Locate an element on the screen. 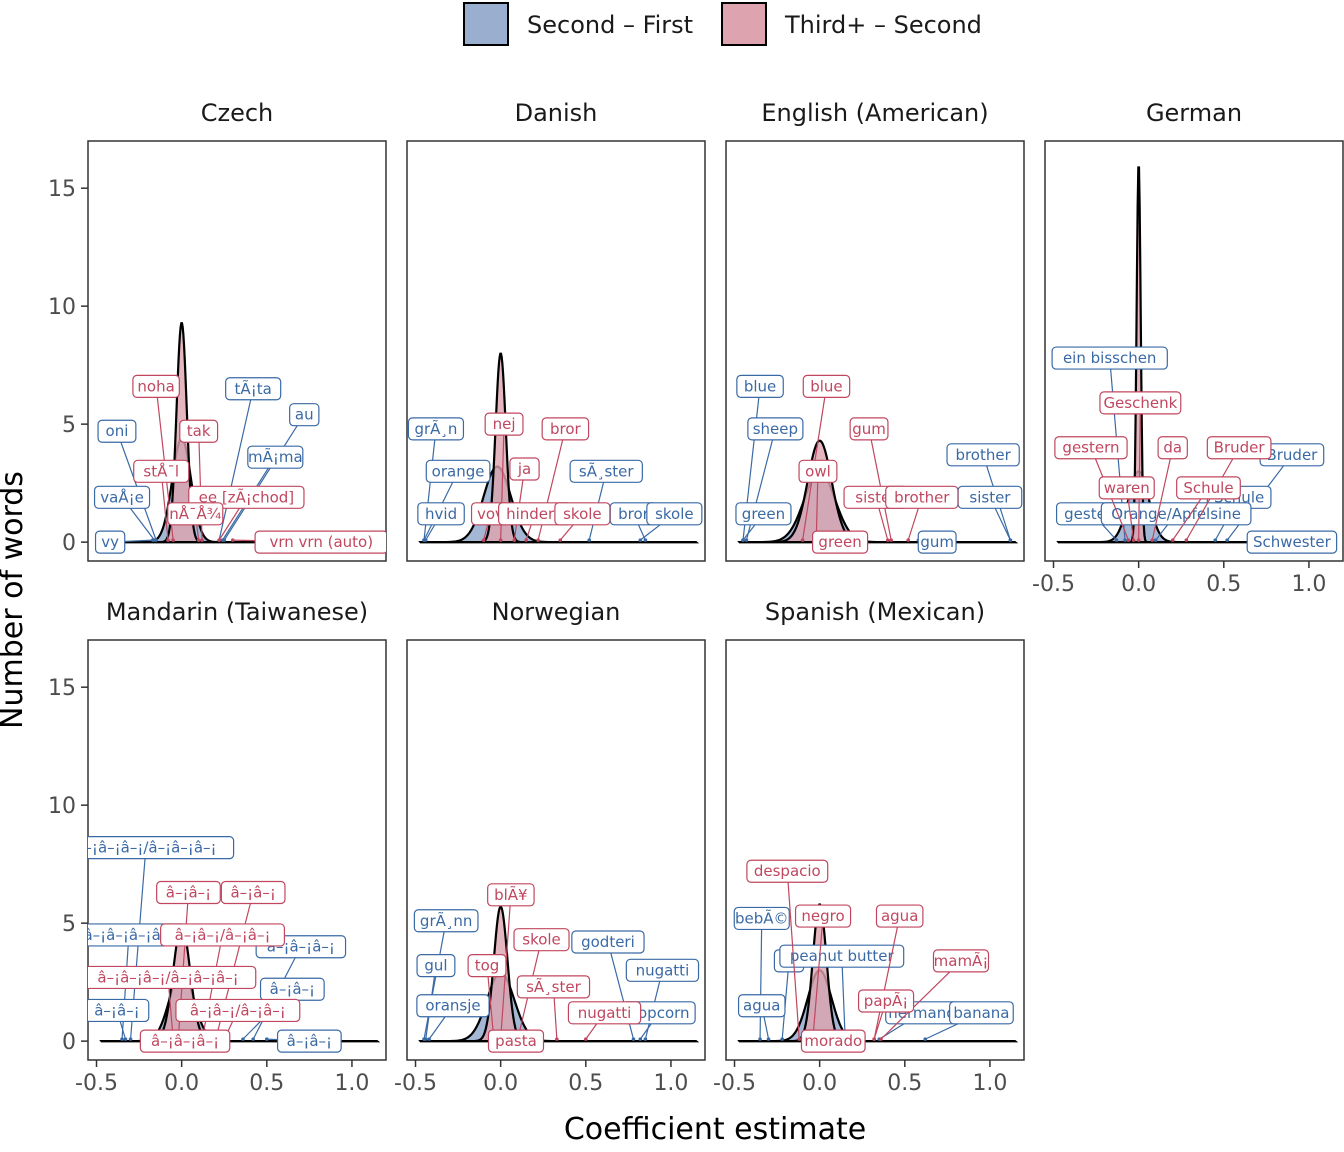 This screenshot has width=1344, height=1152. word-label-third-second: Schule is located at coordinates (1208, 488).